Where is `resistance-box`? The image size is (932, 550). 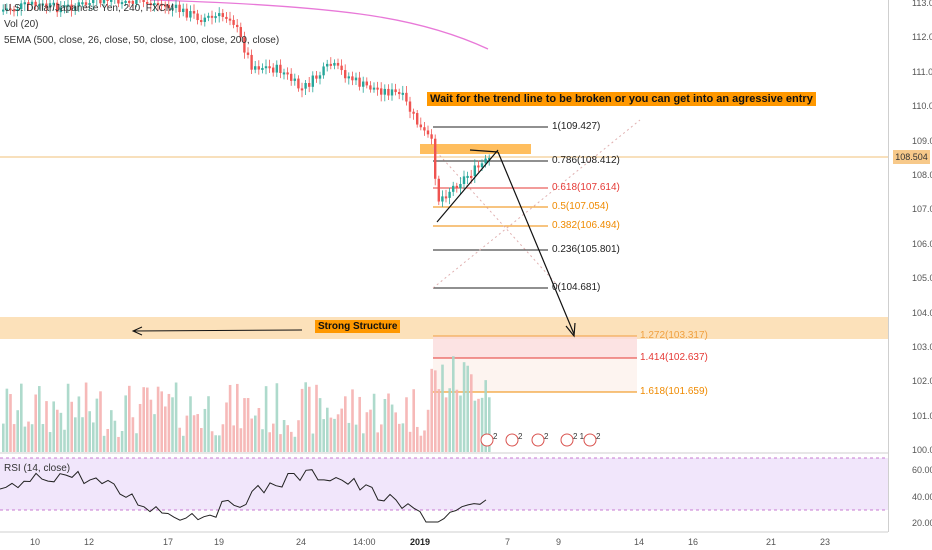 resistance-box is located at coordinates (475, 149).